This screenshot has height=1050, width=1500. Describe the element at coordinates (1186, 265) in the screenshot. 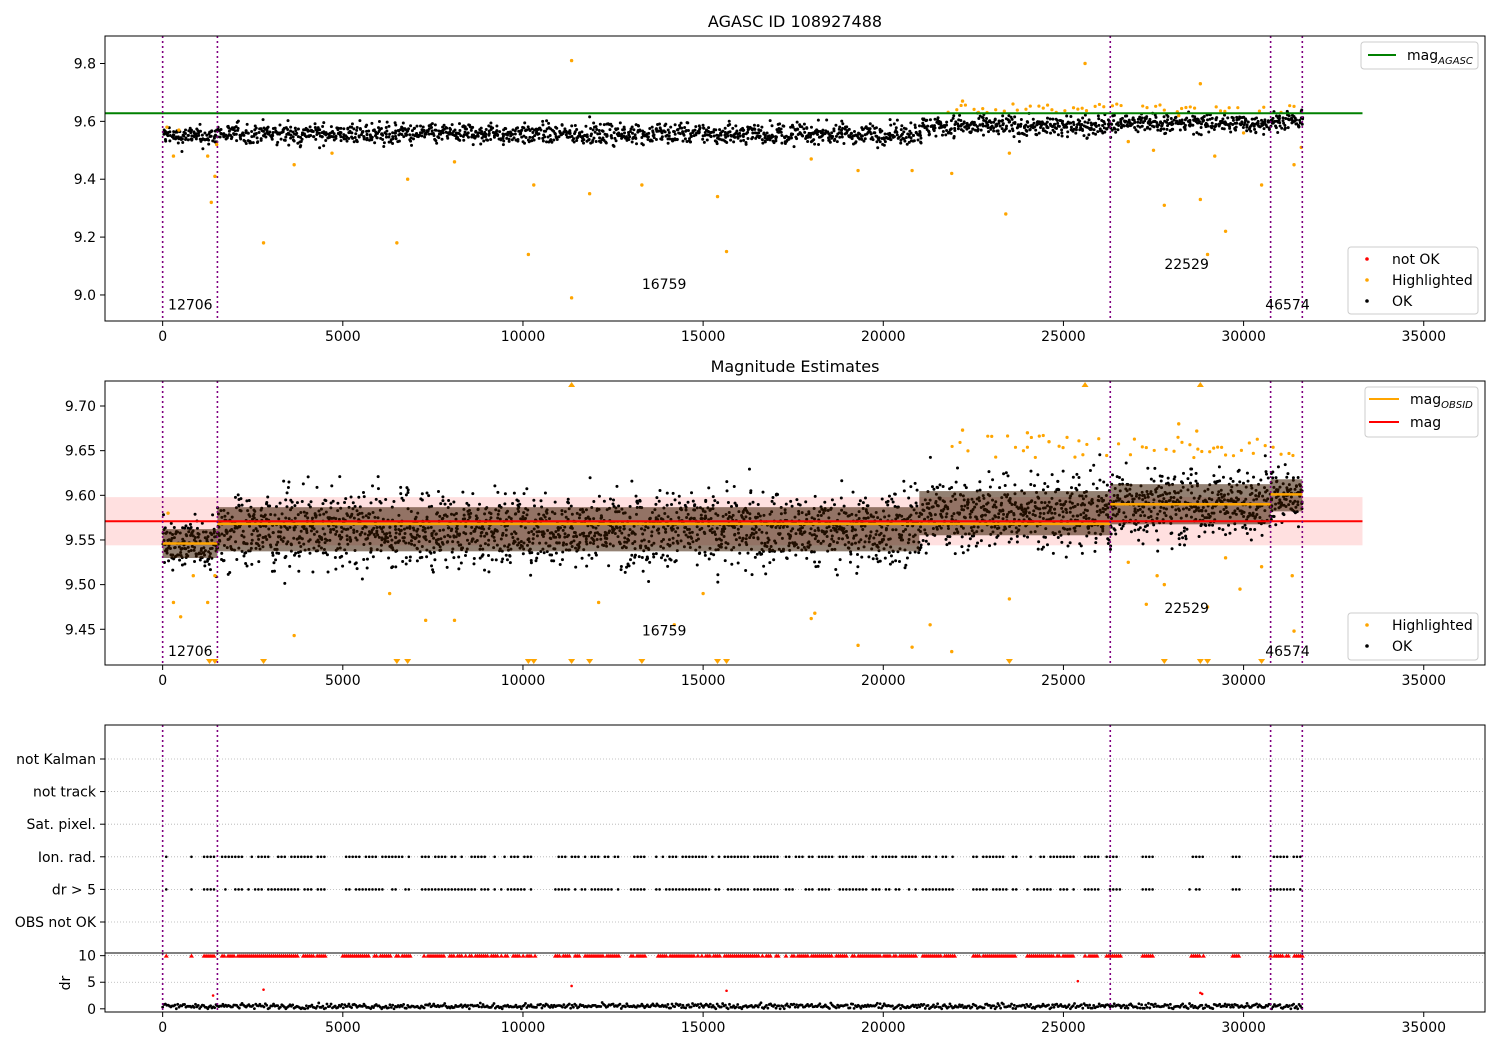

I see `obsid-label: 22529` at that location.